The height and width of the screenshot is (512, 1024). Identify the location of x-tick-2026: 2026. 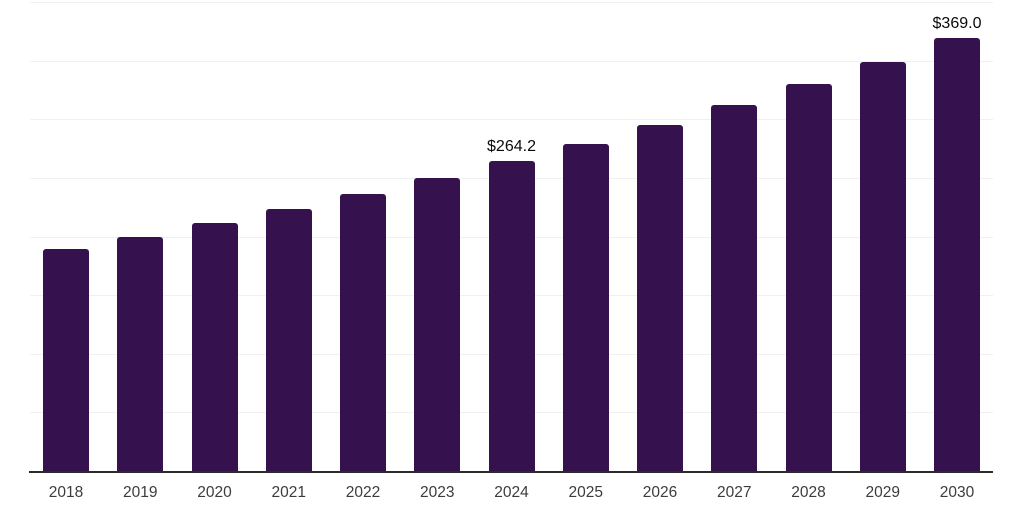
(660, 492).